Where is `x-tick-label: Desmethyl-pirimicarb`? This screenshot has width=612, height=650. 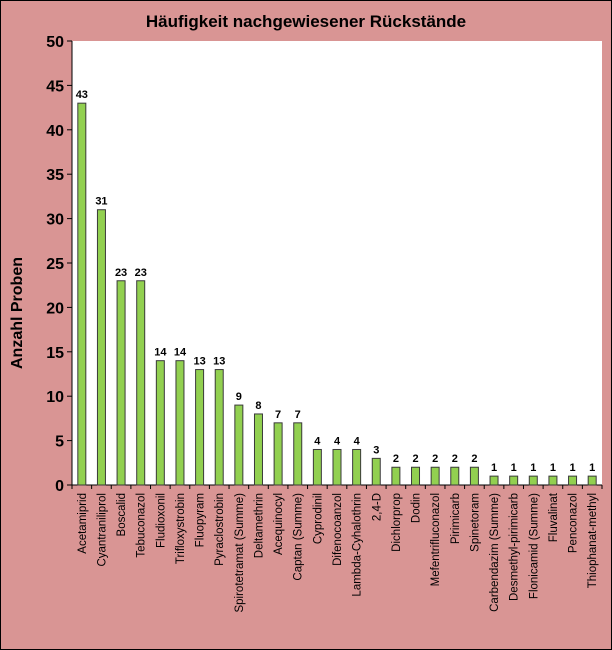
x-tick-label: Desmethyl-pirimicarb is located at coordinates (515, 547).